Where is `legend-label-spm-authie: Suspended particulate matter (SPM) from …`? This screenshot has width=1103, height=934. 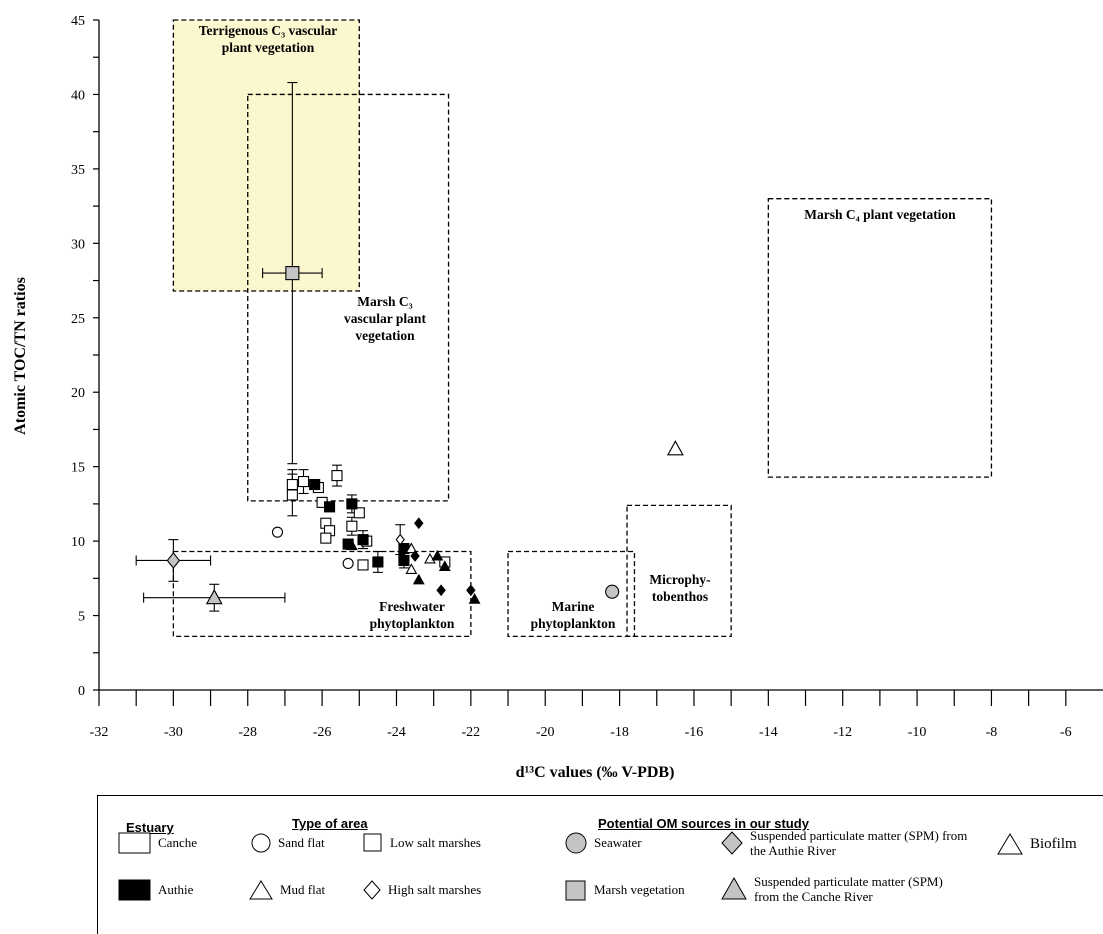
legend-label-spm-authie: Suspended particulate matter (SPM) from … is located at coordinates (859, 843).